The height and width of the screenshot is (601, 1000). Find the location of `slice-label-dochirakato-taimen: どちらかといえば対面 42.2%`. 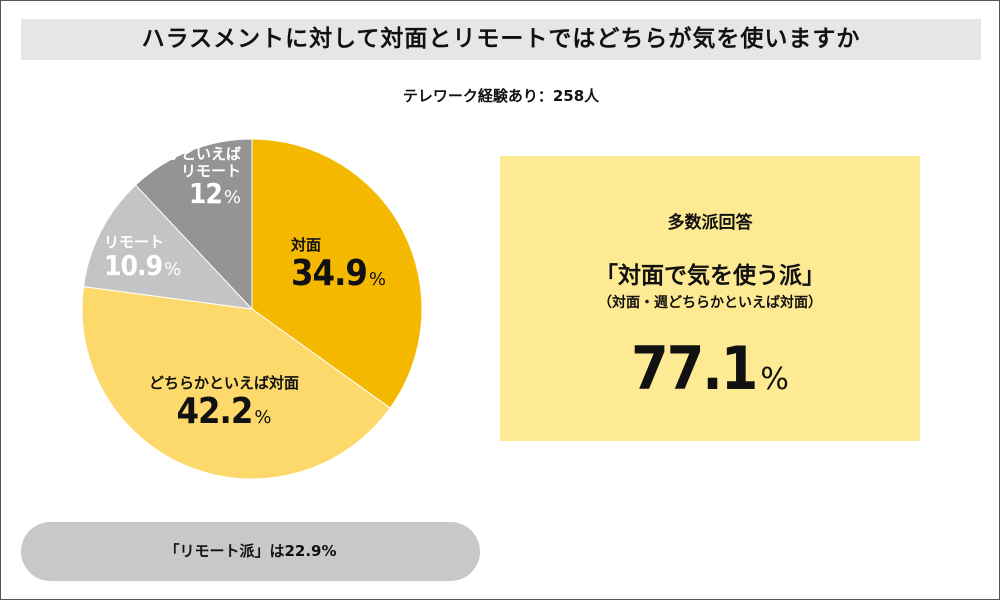

slice-label-dochirakato-taimen: どちらかといえば対面 42.2% is located at coordinates (224, 403).